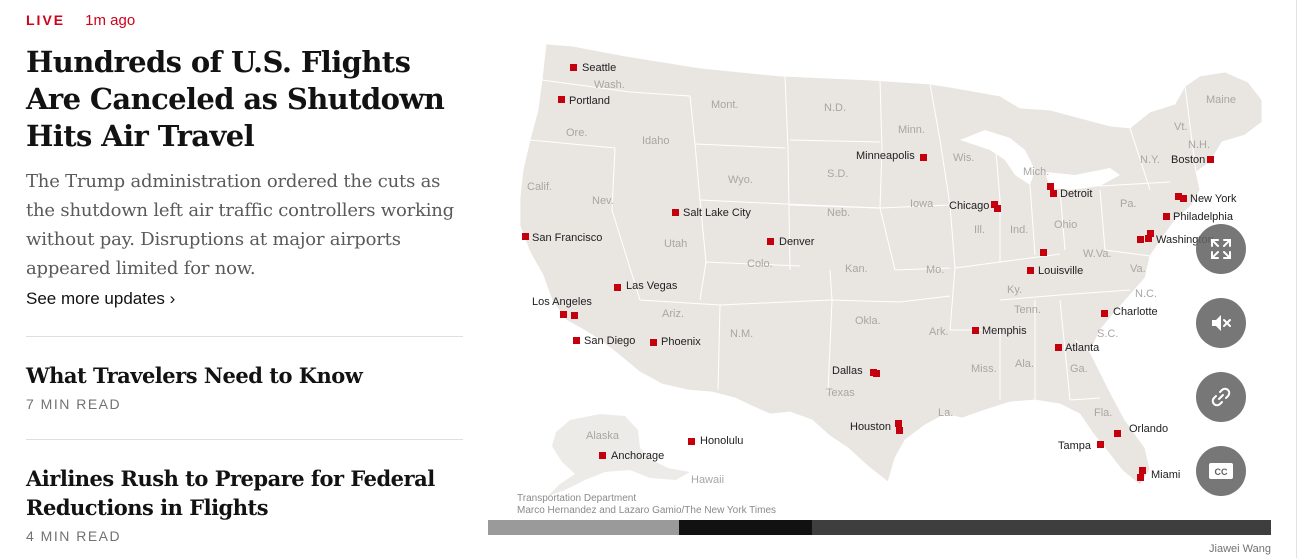 The height and width of the screenshot is (558, 1305). What do you see at coordinates (1148, 429) in the screenshot?
I see `city-label: Orlando` at bounding box center [1148, 429].